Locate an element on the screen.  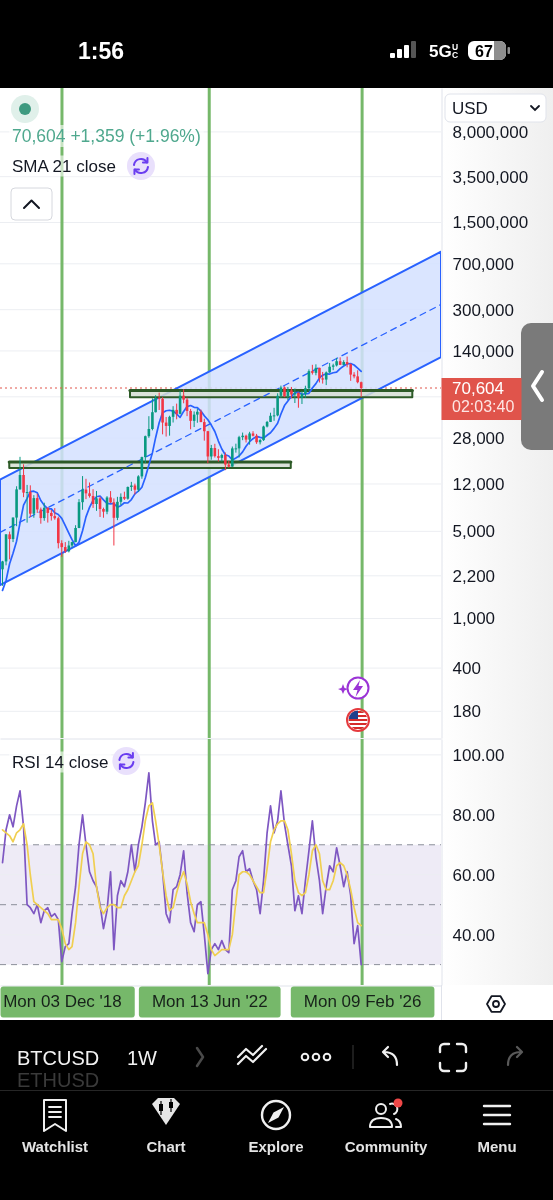
text: 1:56 is located at coordinates (101, 51).